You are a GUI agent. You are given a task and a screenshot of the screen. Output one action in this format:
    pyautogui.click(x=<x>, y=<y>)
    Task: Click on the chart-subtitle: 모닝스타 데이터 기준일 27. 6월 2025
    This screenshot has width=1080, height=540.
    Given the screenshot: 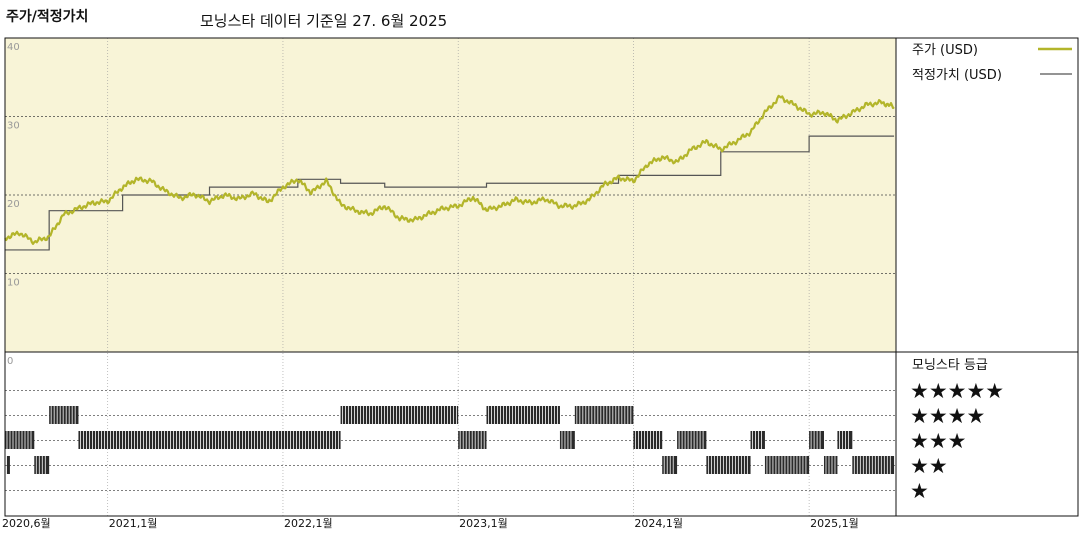 What is the action you would take?
    pyautogui.click(x=324, y=21)
    